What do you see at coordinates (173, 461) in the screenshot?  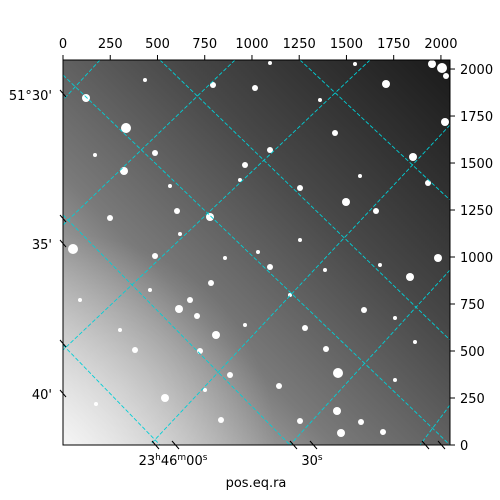 I see `ra-tick-label-0: 23h46m00s` at bounding box center [173, 461].